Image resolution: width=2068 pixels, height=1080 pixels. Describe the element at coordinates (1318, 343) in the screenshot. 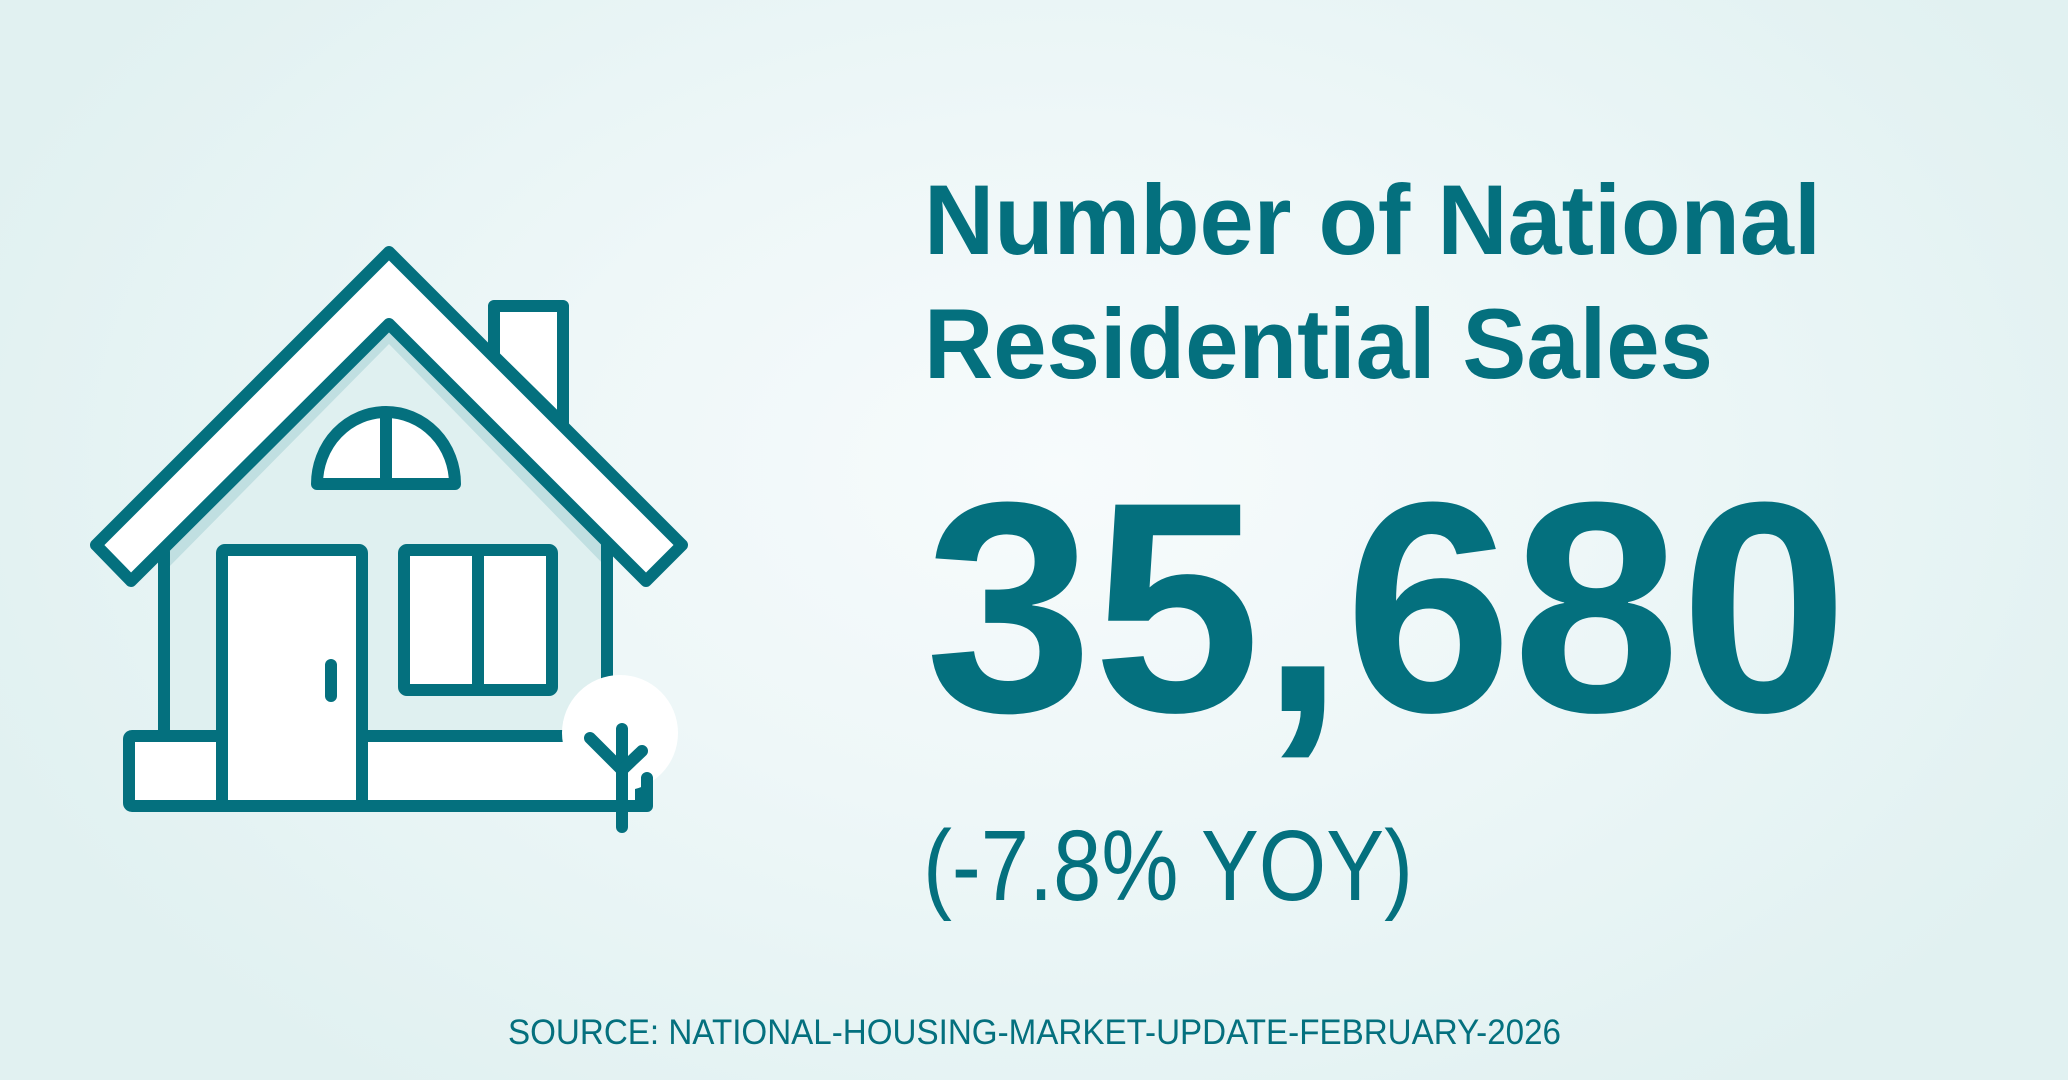

I see `title-line-2: Residential Sales` at that location.